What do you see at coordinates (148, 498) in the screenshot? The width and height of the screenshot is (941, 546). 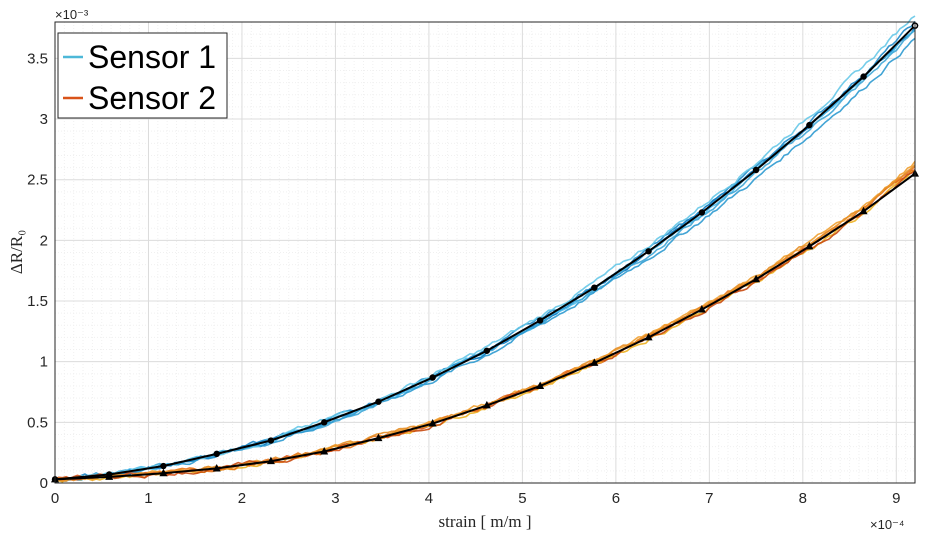 I see `x-tick-label: 1` at bounding box center [148, 498].